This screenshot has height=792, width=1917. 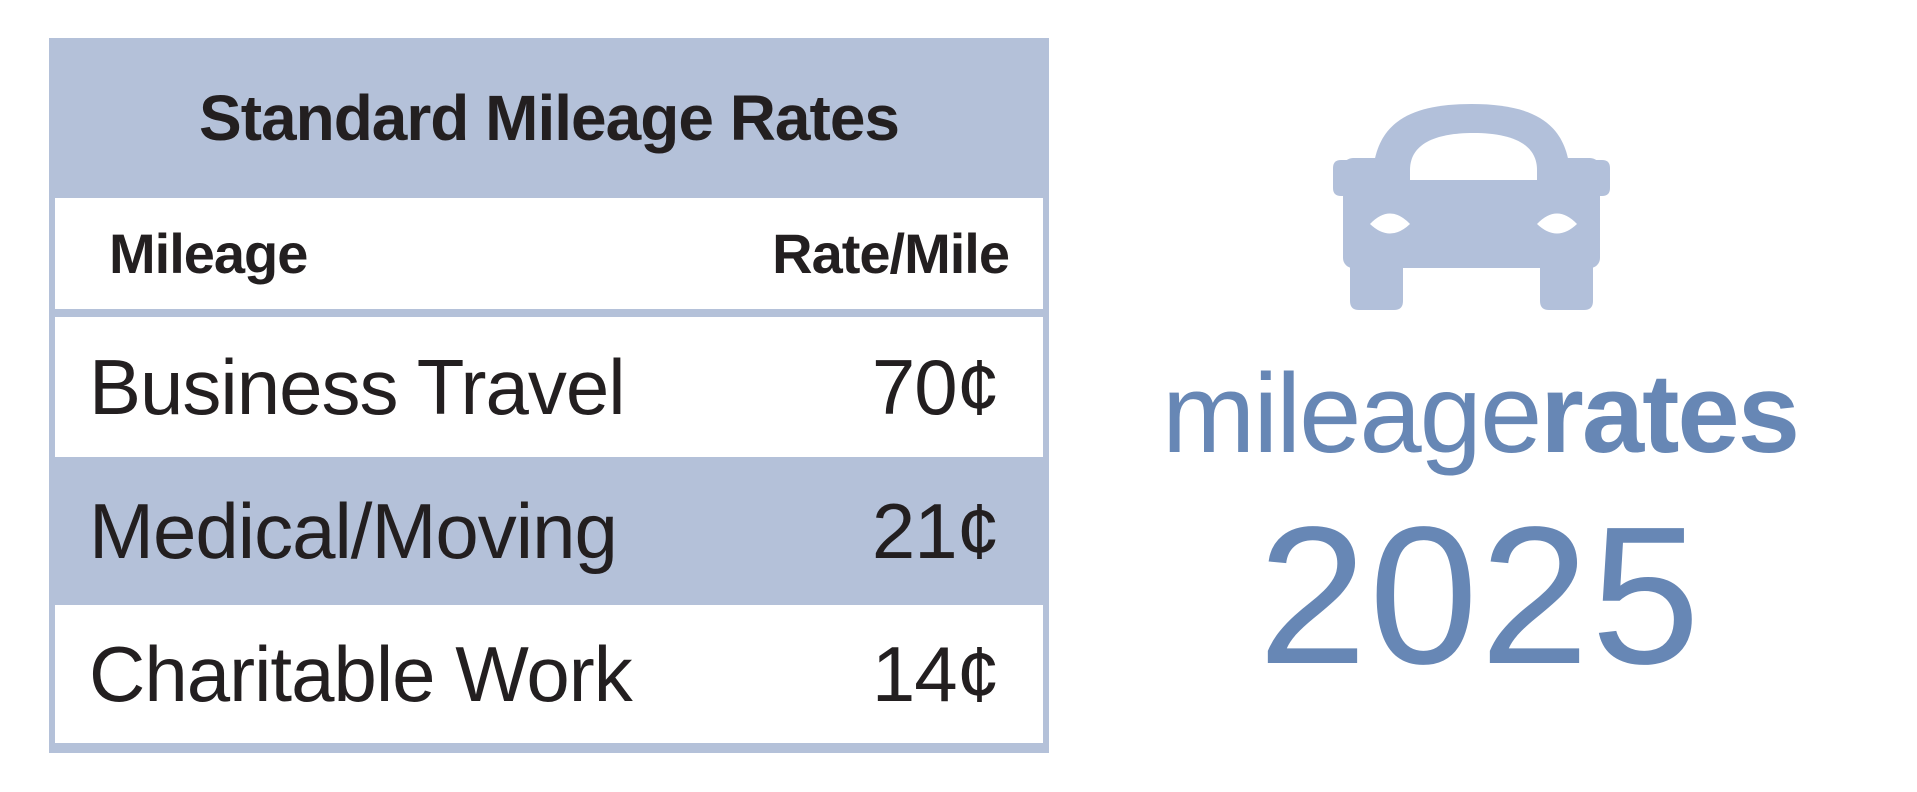 I want to click on row-rate: 21¢, so click(x=935, y=530).